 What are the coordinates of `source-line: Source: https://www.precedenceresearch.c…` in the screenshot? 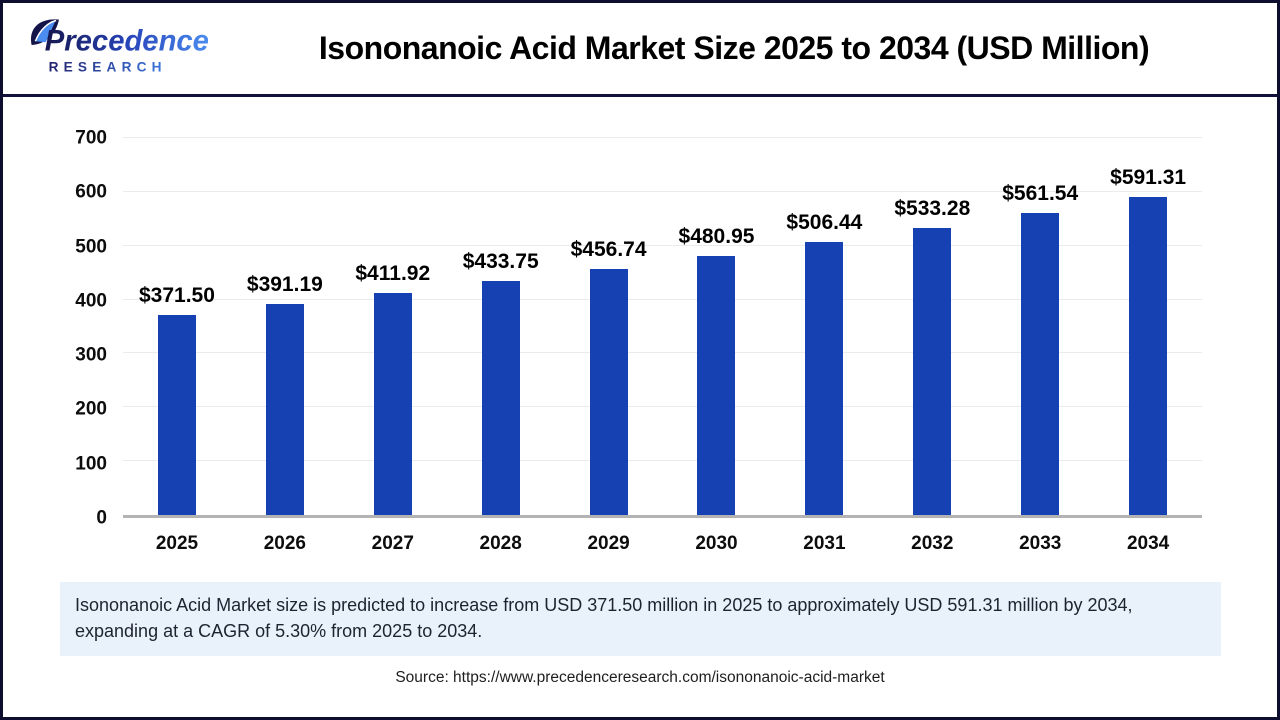 It's located at (640, 677).